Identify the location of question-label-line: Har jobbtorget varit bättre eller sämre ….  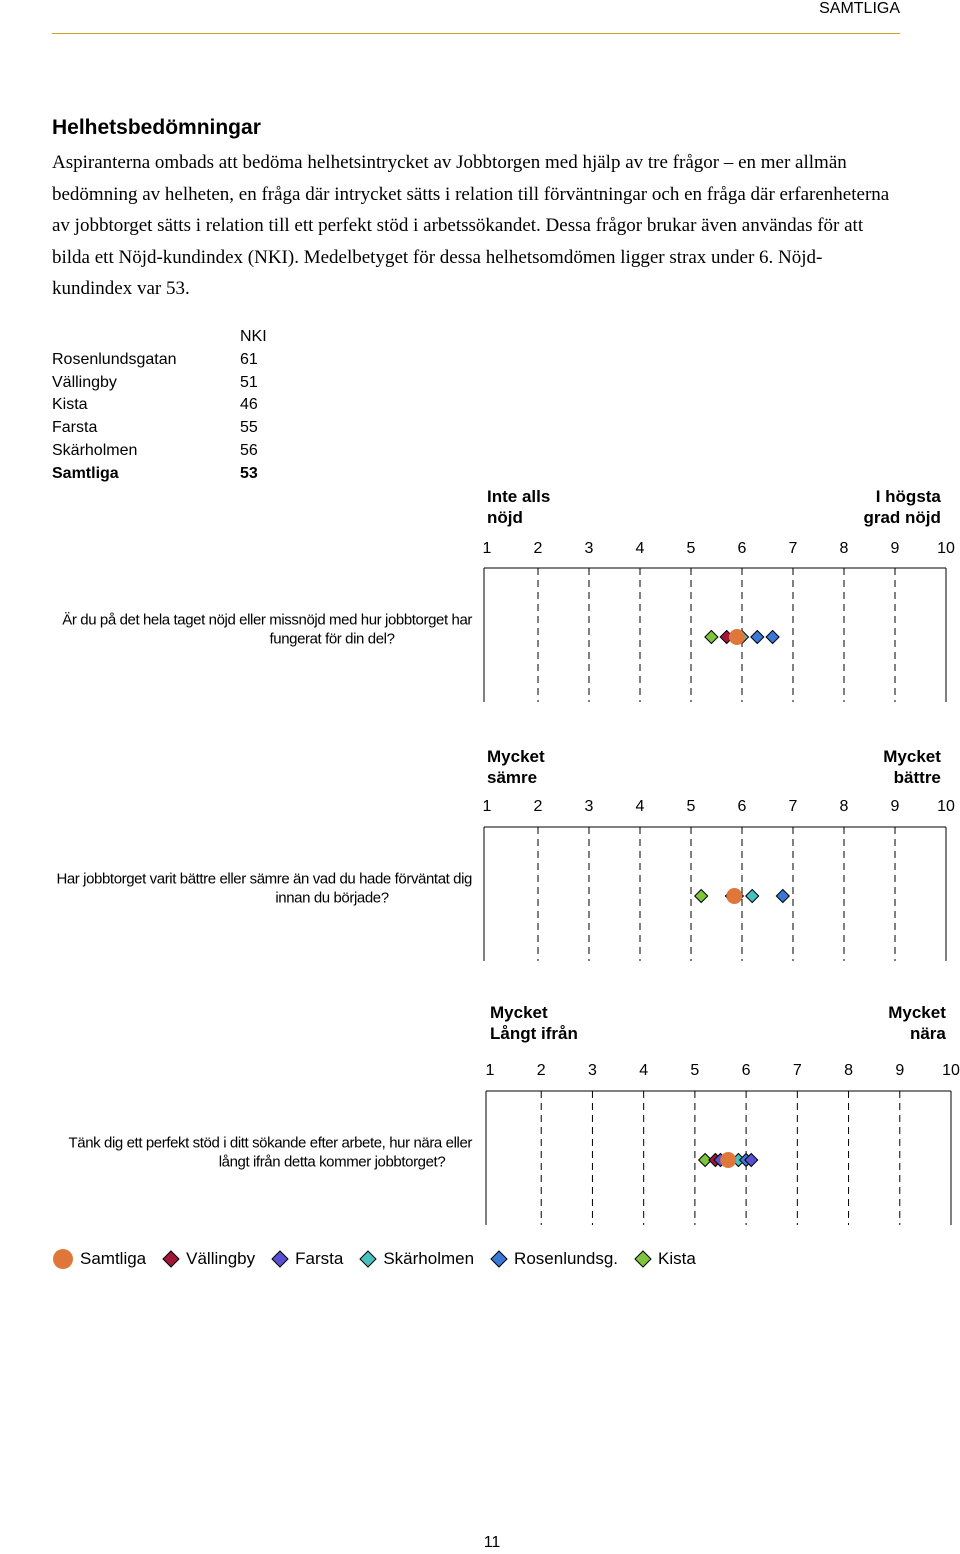
(264, 879).